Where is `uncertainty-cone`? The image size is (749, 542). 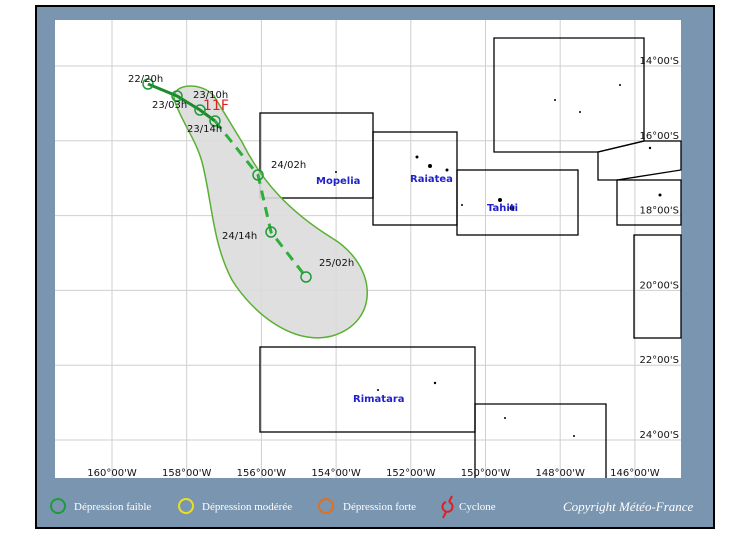
uncertainty-cone is located at coordinates (270, 212).